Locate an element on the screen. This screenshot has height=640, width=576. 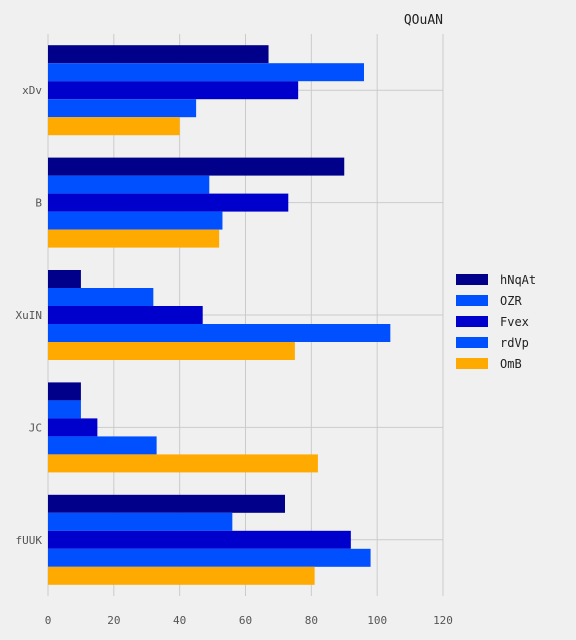
x-tick-label: 0 is located at coordinates (48, 620).